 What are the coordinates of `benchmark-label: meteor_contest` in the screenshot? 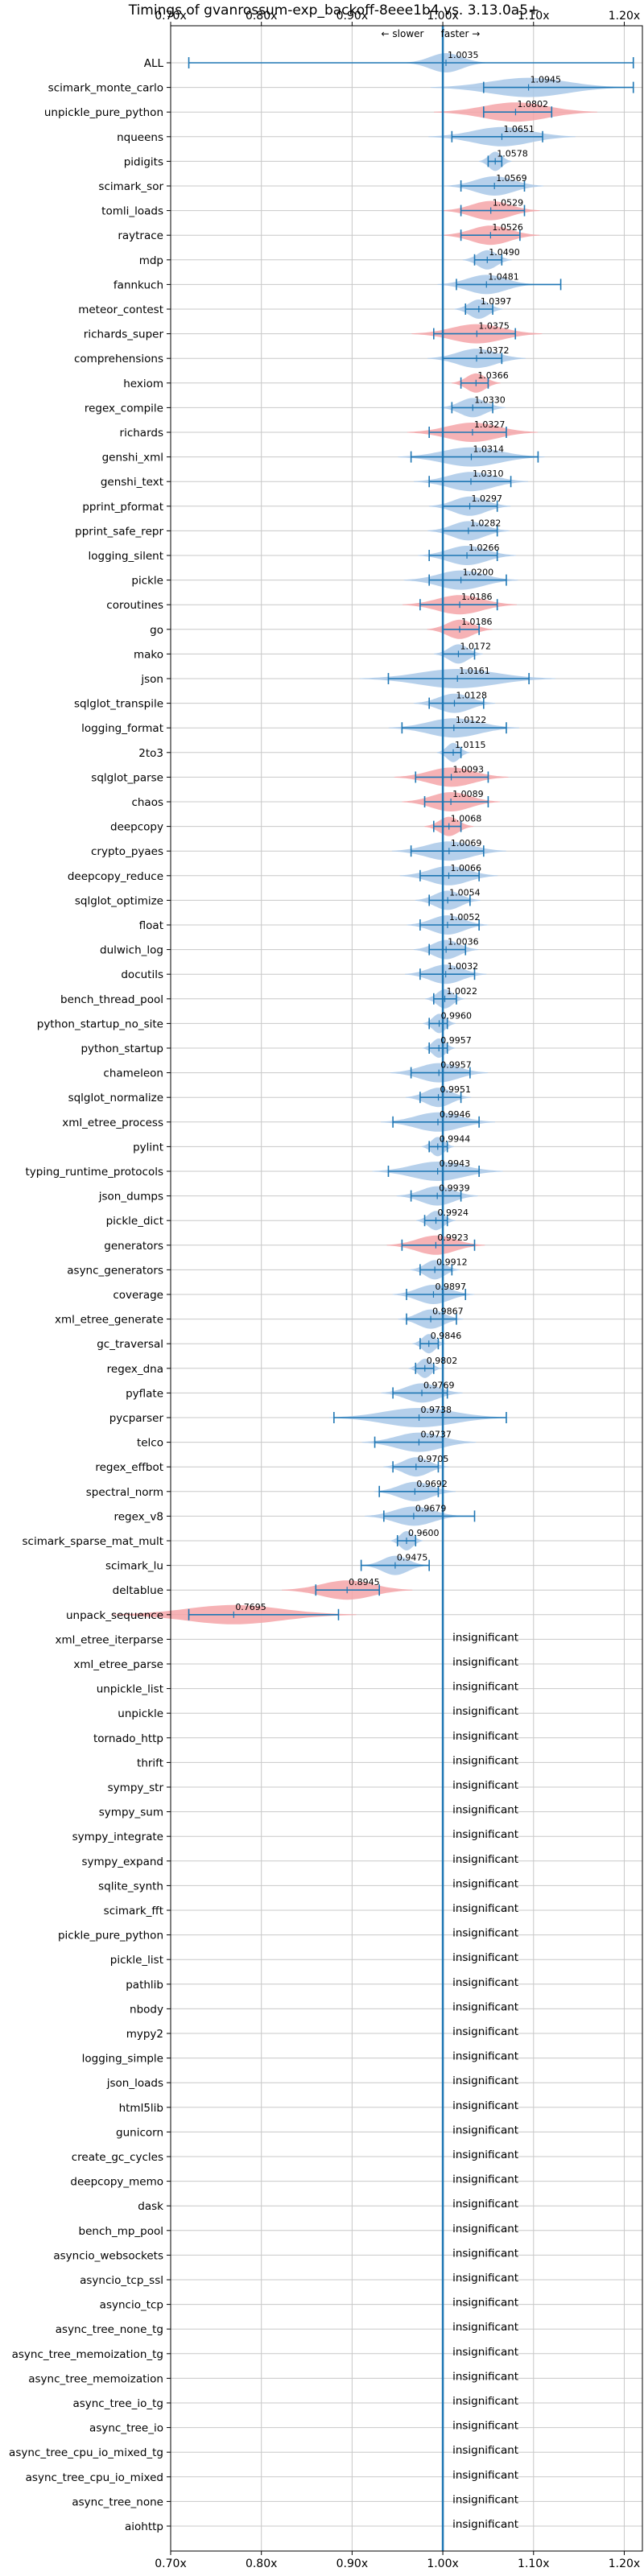 It's located at (121, 309).